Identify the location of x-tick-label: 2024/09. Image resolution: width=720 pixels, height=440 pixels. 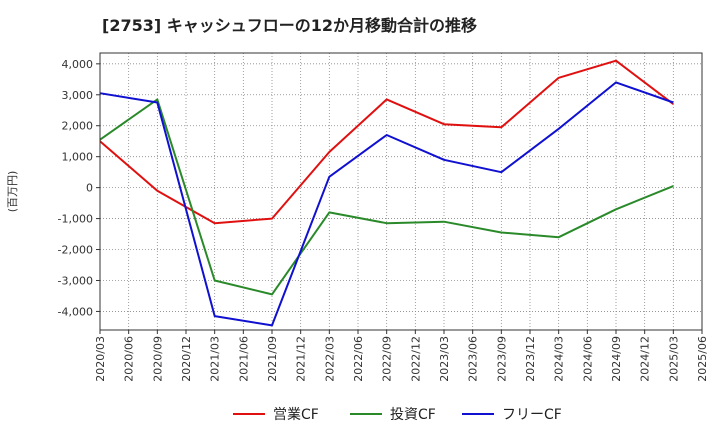
(616, 359).